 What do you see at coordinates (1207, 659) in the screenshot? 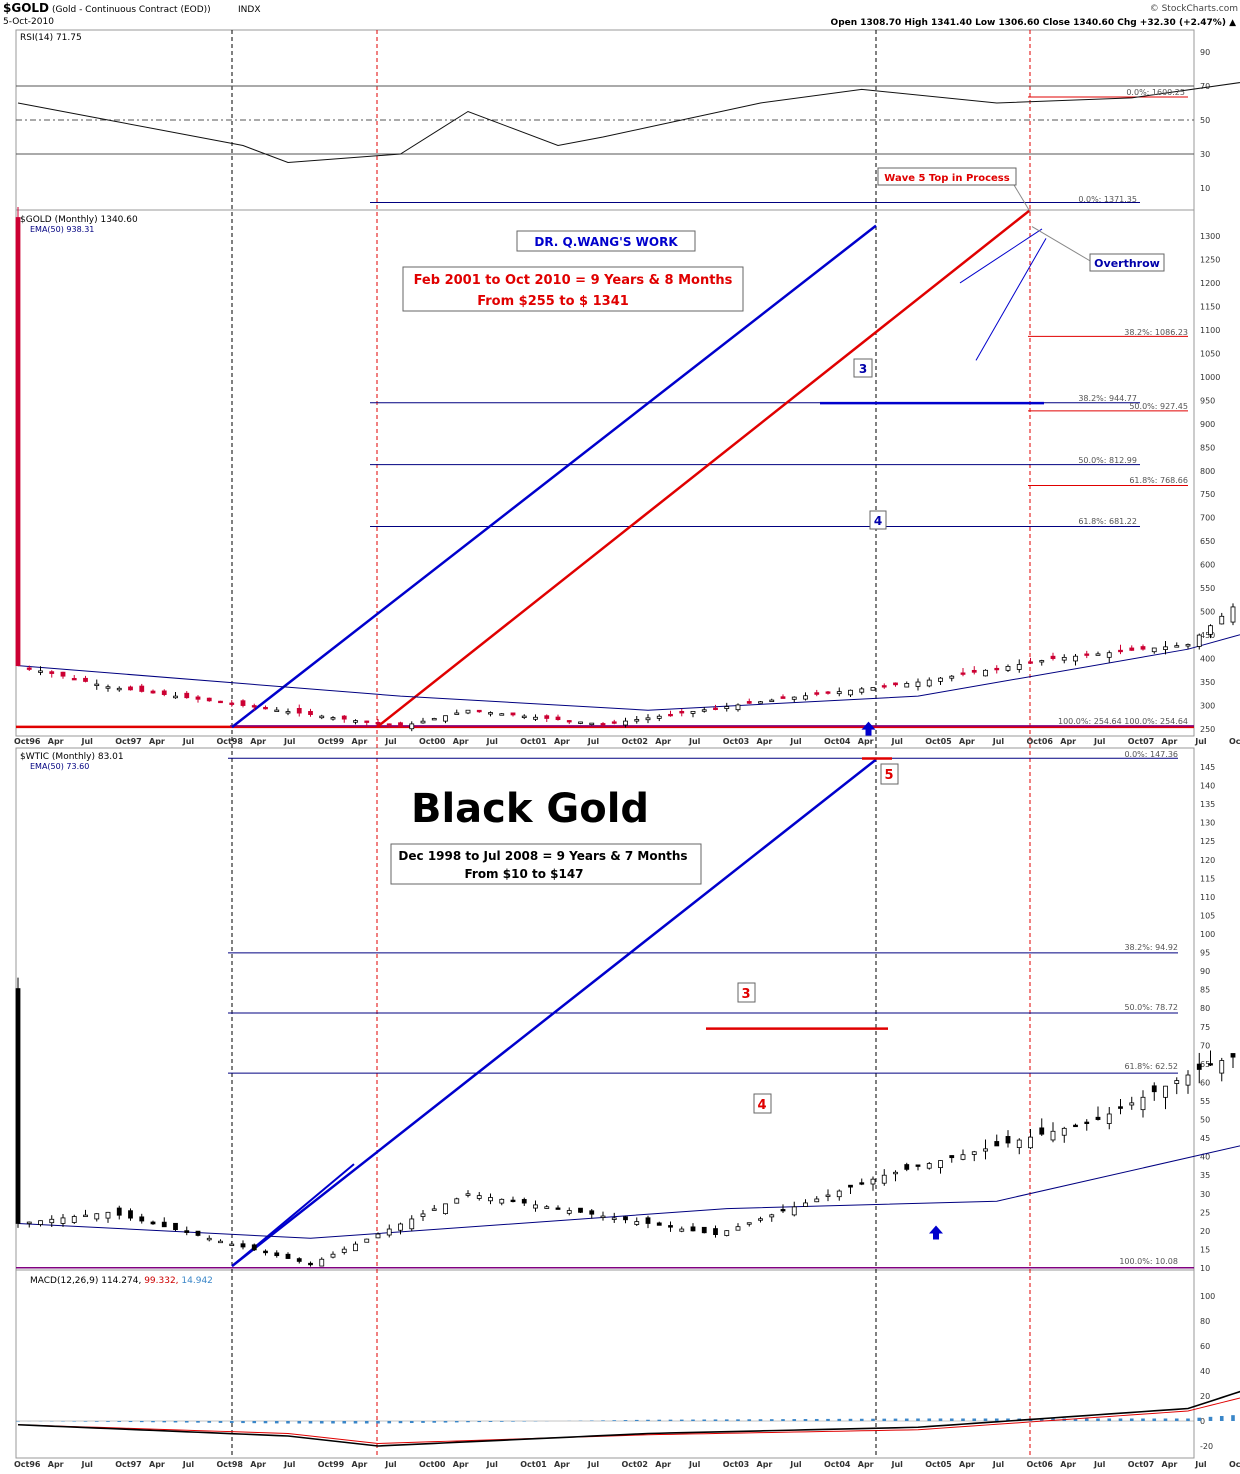
I see `gold-tick-label: 400` at bounding box center [1207, 659].